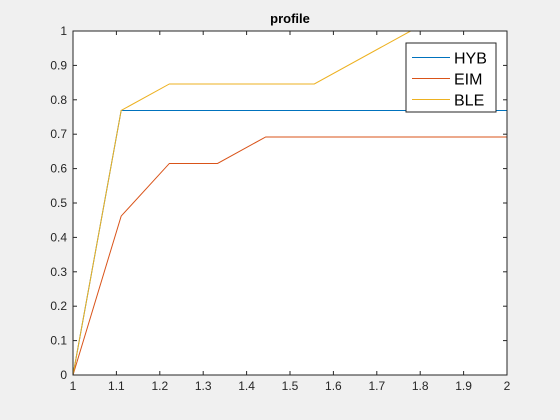 This screenshot has width=560, height=420. What do you see at coordinates (469, 101) in the screenshot?
I see `legend-label-ble: BLE` at bounding box center [469, 101].